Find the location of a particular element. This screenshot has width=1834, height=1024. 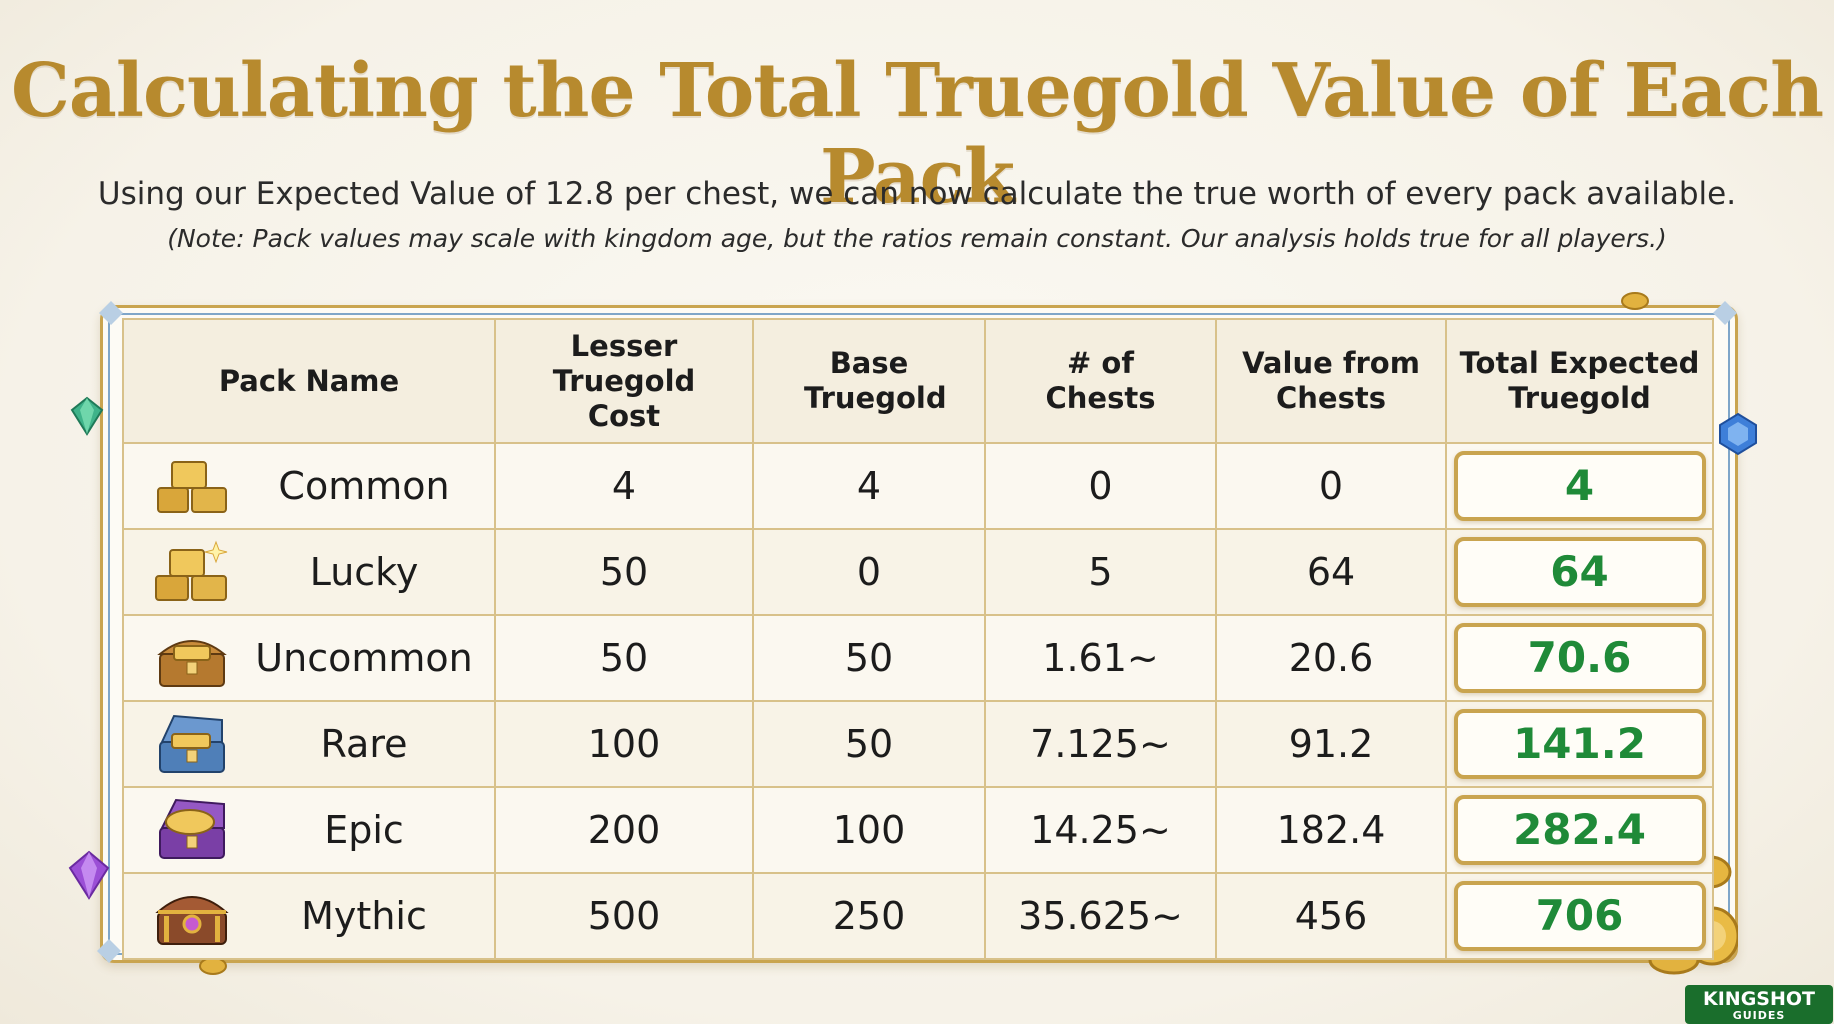

total-expected-cell: 282.4 is located at coordinates (1579, 830).